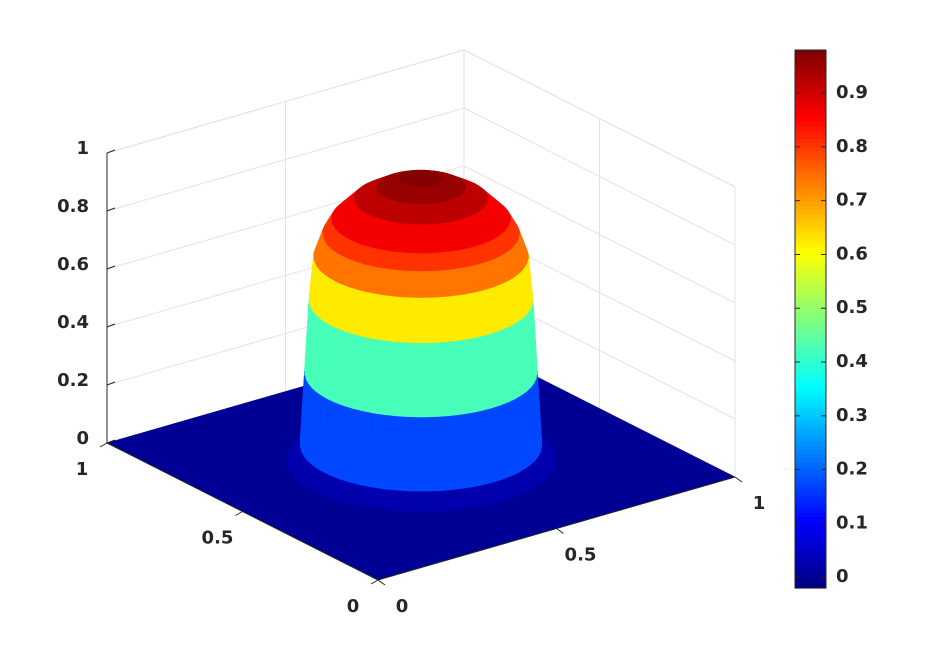 Image resolution: width=946 pixels, height=662 pixels. Describe the element at coordinates (73, 322) in the screenshot. I see `z-tick-label: 0.4` at that location.